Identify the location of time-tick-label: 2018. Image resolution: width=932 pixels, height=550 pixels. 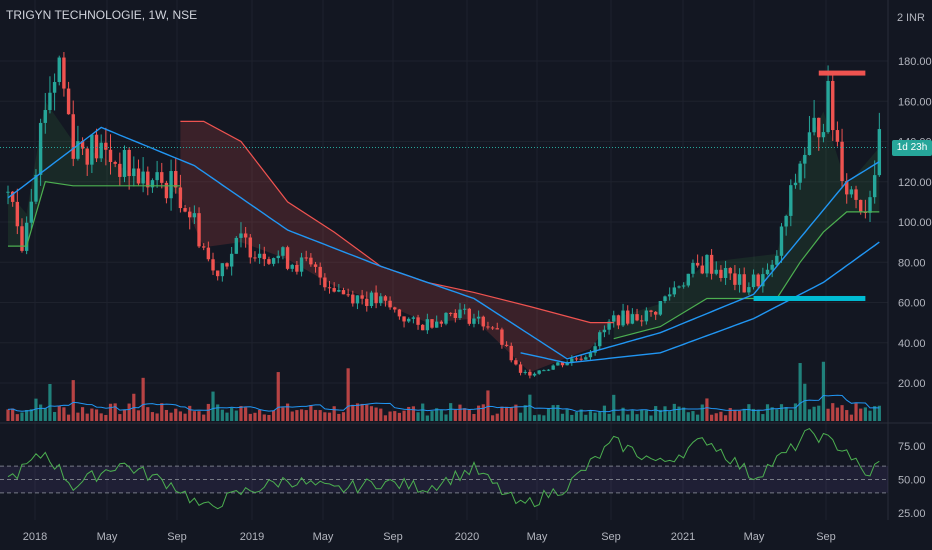
(35, 537).